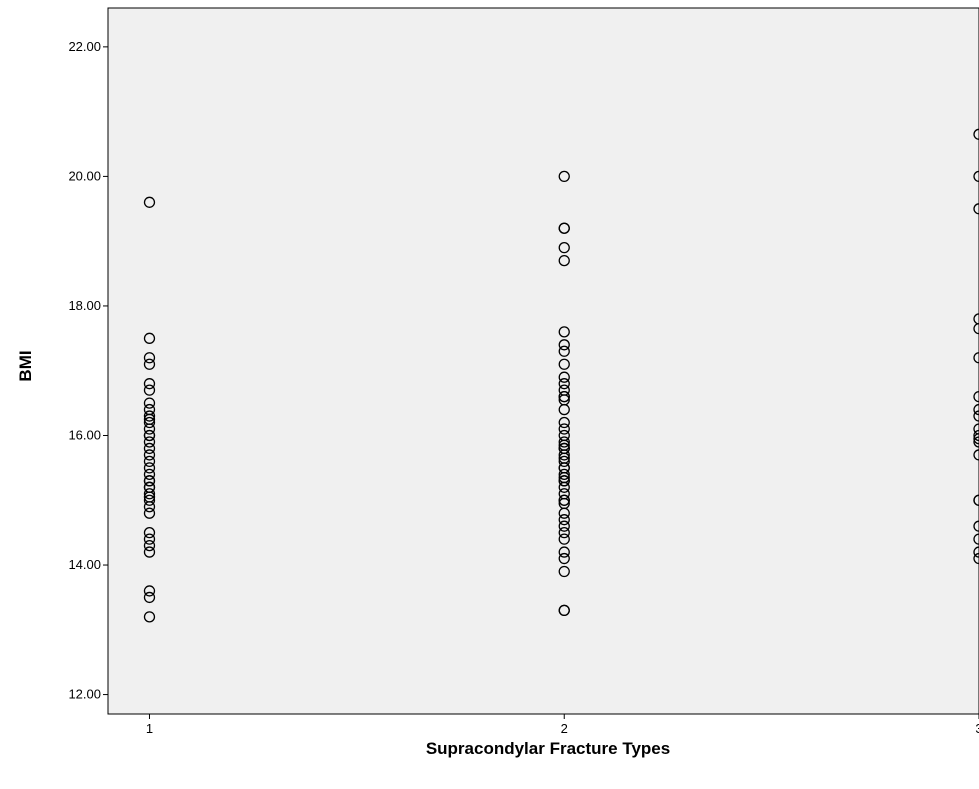 The image size is (979, 789). I want to click on x-axis: 1 2 3, so click(562, 725).